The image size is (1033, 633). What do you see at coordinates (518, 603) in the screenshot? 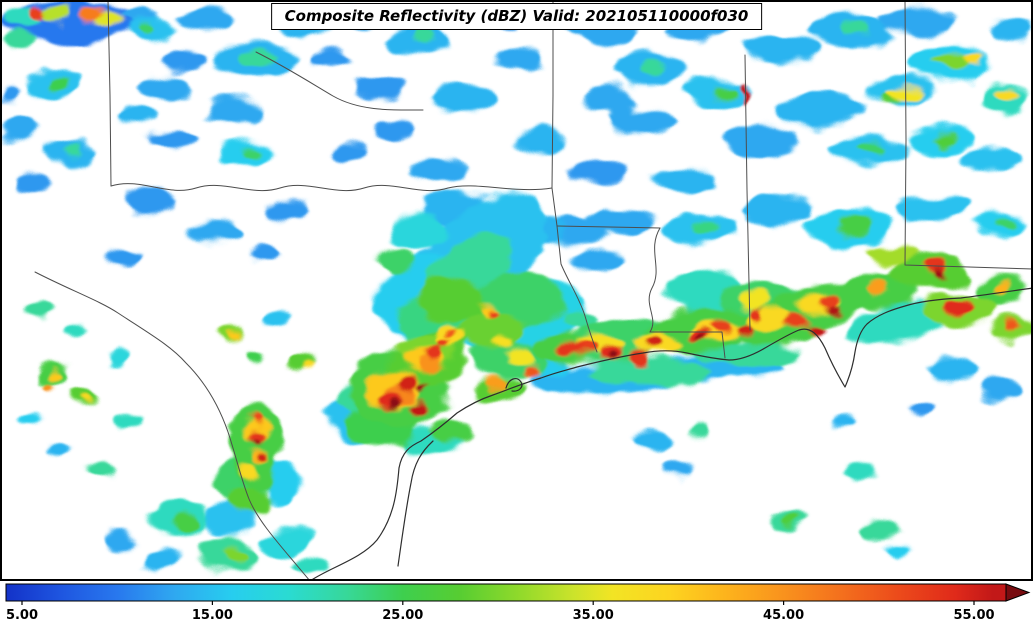
I see `colorbar-canvas: 5.00 15.00 25.00 35.00 45.00 55.00` at bounding box center [518, 603].